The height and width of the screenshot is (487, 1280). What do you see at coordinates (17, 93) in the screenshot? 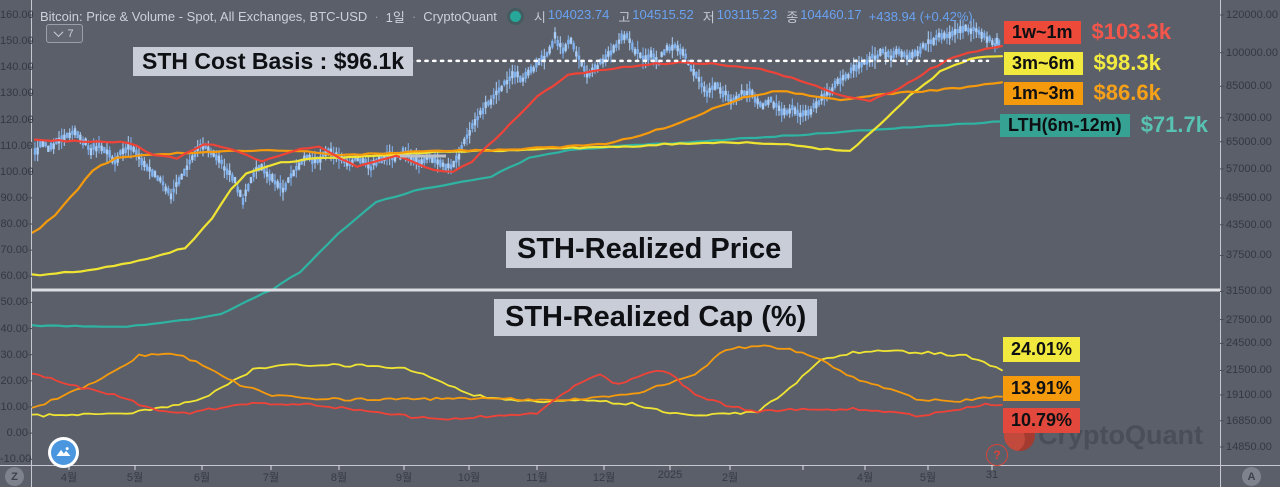
I see `left-axis-tick: 130.00` at bounding box center [17, 93].